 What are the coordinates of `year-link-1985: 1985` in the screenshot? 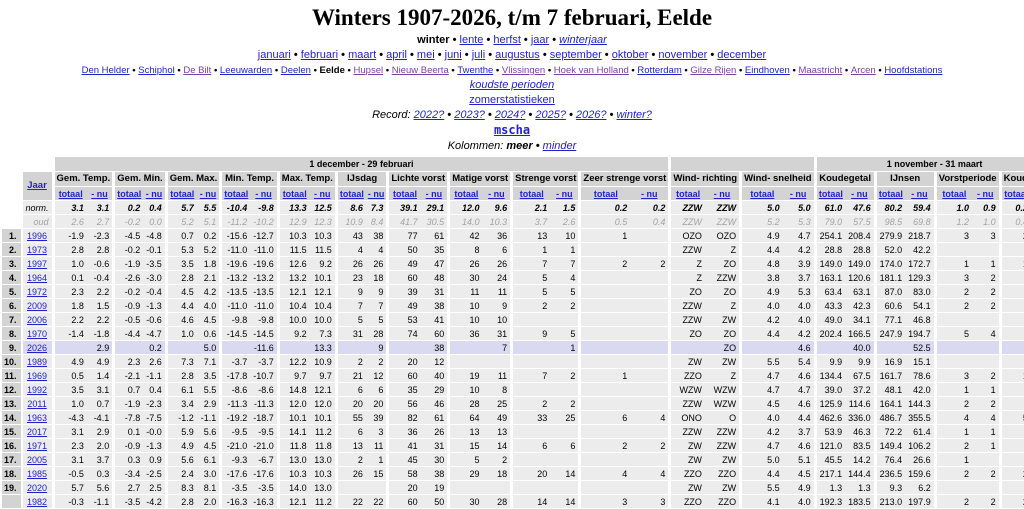 It's located at (37, 473).